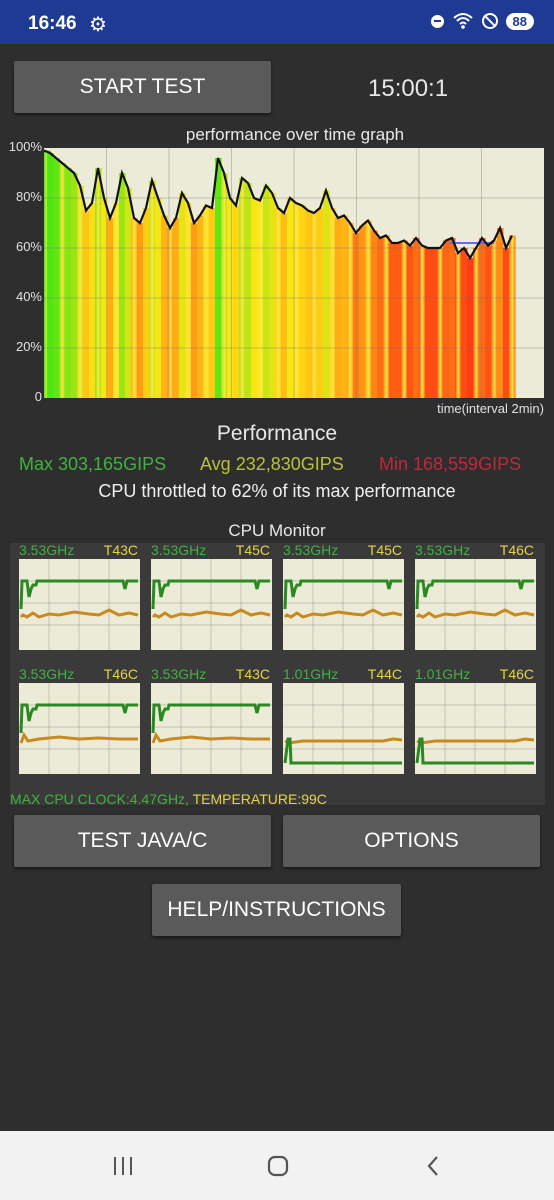  I want to click on min-performance: Min 168,559GIPS, so click(450, 464).